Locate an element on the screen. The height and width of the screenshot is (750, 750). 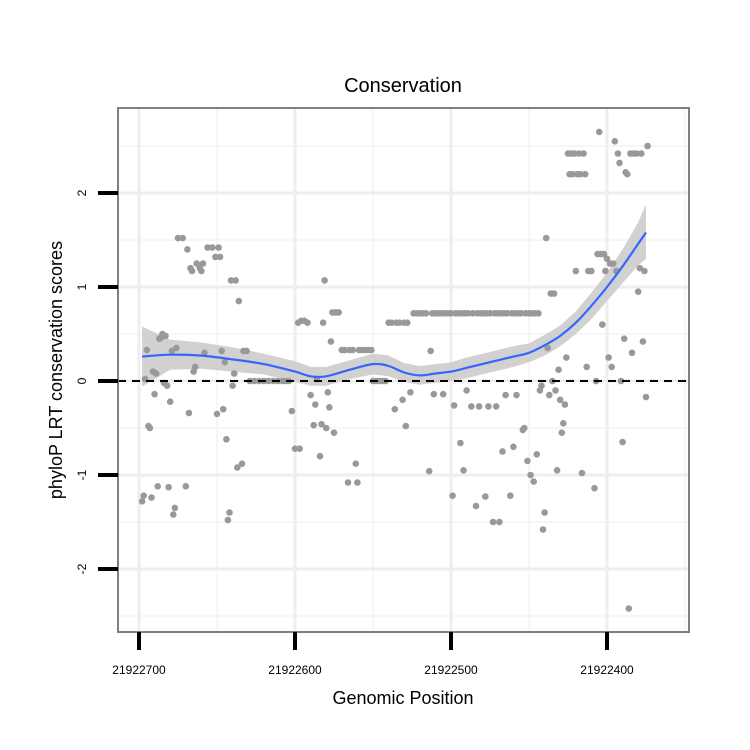
y-tick-label: 0 is located at coordinates (82, 380).